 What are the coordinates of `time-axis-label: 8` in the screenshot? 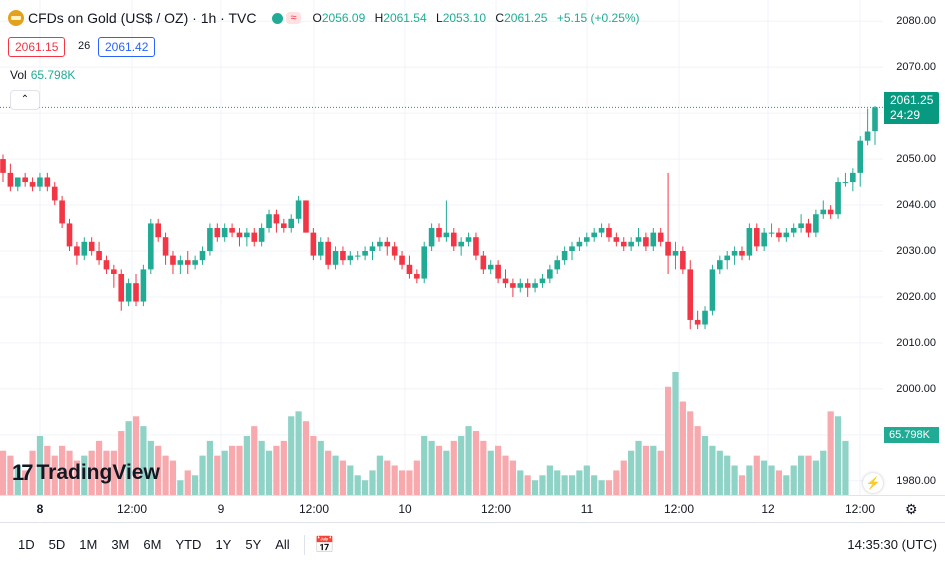 It's located at (40, 509).